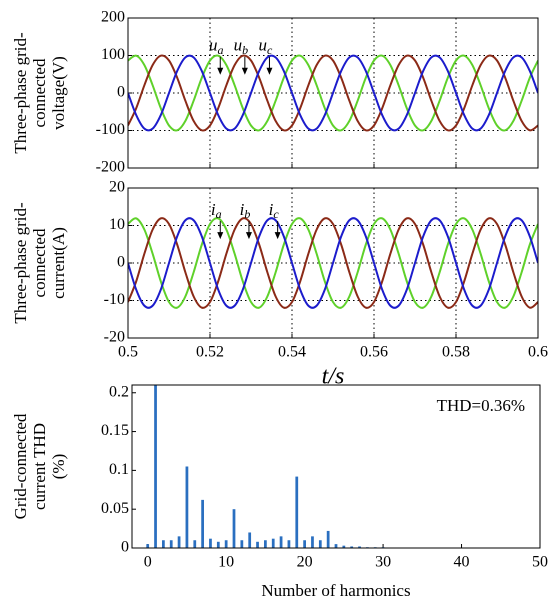 Image resolution: width=550 pixels, height=610 pixels. Describe the element at coordinates (113, 17) in the screenshot. I see `y-tick-label: 200` at that location.